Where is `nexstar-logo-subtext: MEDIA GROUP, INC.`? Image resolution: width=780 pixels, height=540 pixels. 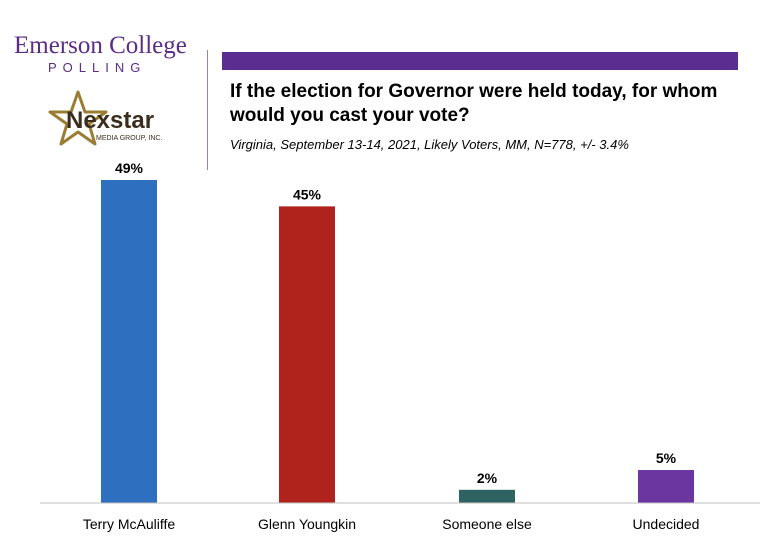
nexstar-logo-subtext: MEDIA GROUP, INC. is located at coordinates (129, 138).